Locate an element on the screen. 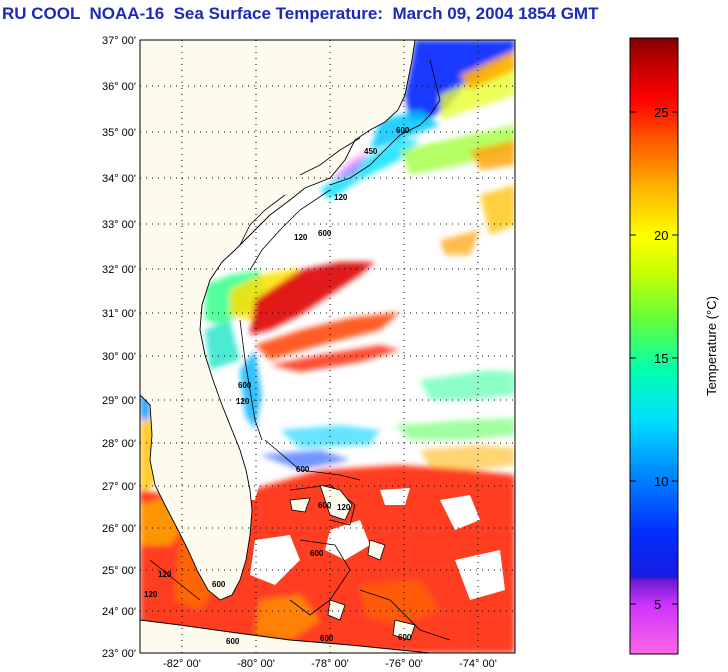  lat-label: 29° 00' is located at coordinates (119, 401).